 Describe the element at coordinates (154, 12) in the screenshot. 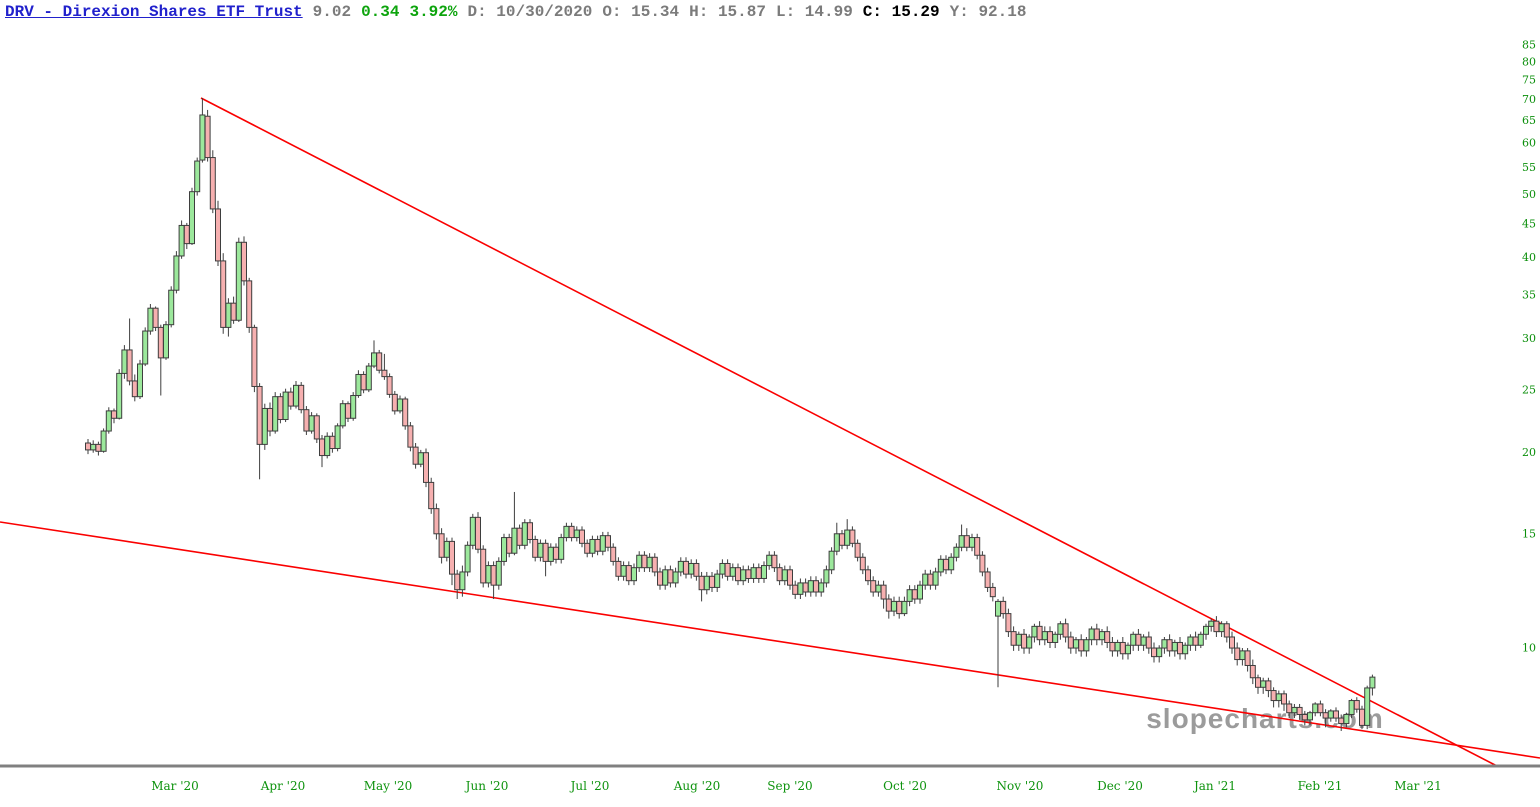

I see `symbol-link: DRV - Direxion Shares ETF Trust` at that location.